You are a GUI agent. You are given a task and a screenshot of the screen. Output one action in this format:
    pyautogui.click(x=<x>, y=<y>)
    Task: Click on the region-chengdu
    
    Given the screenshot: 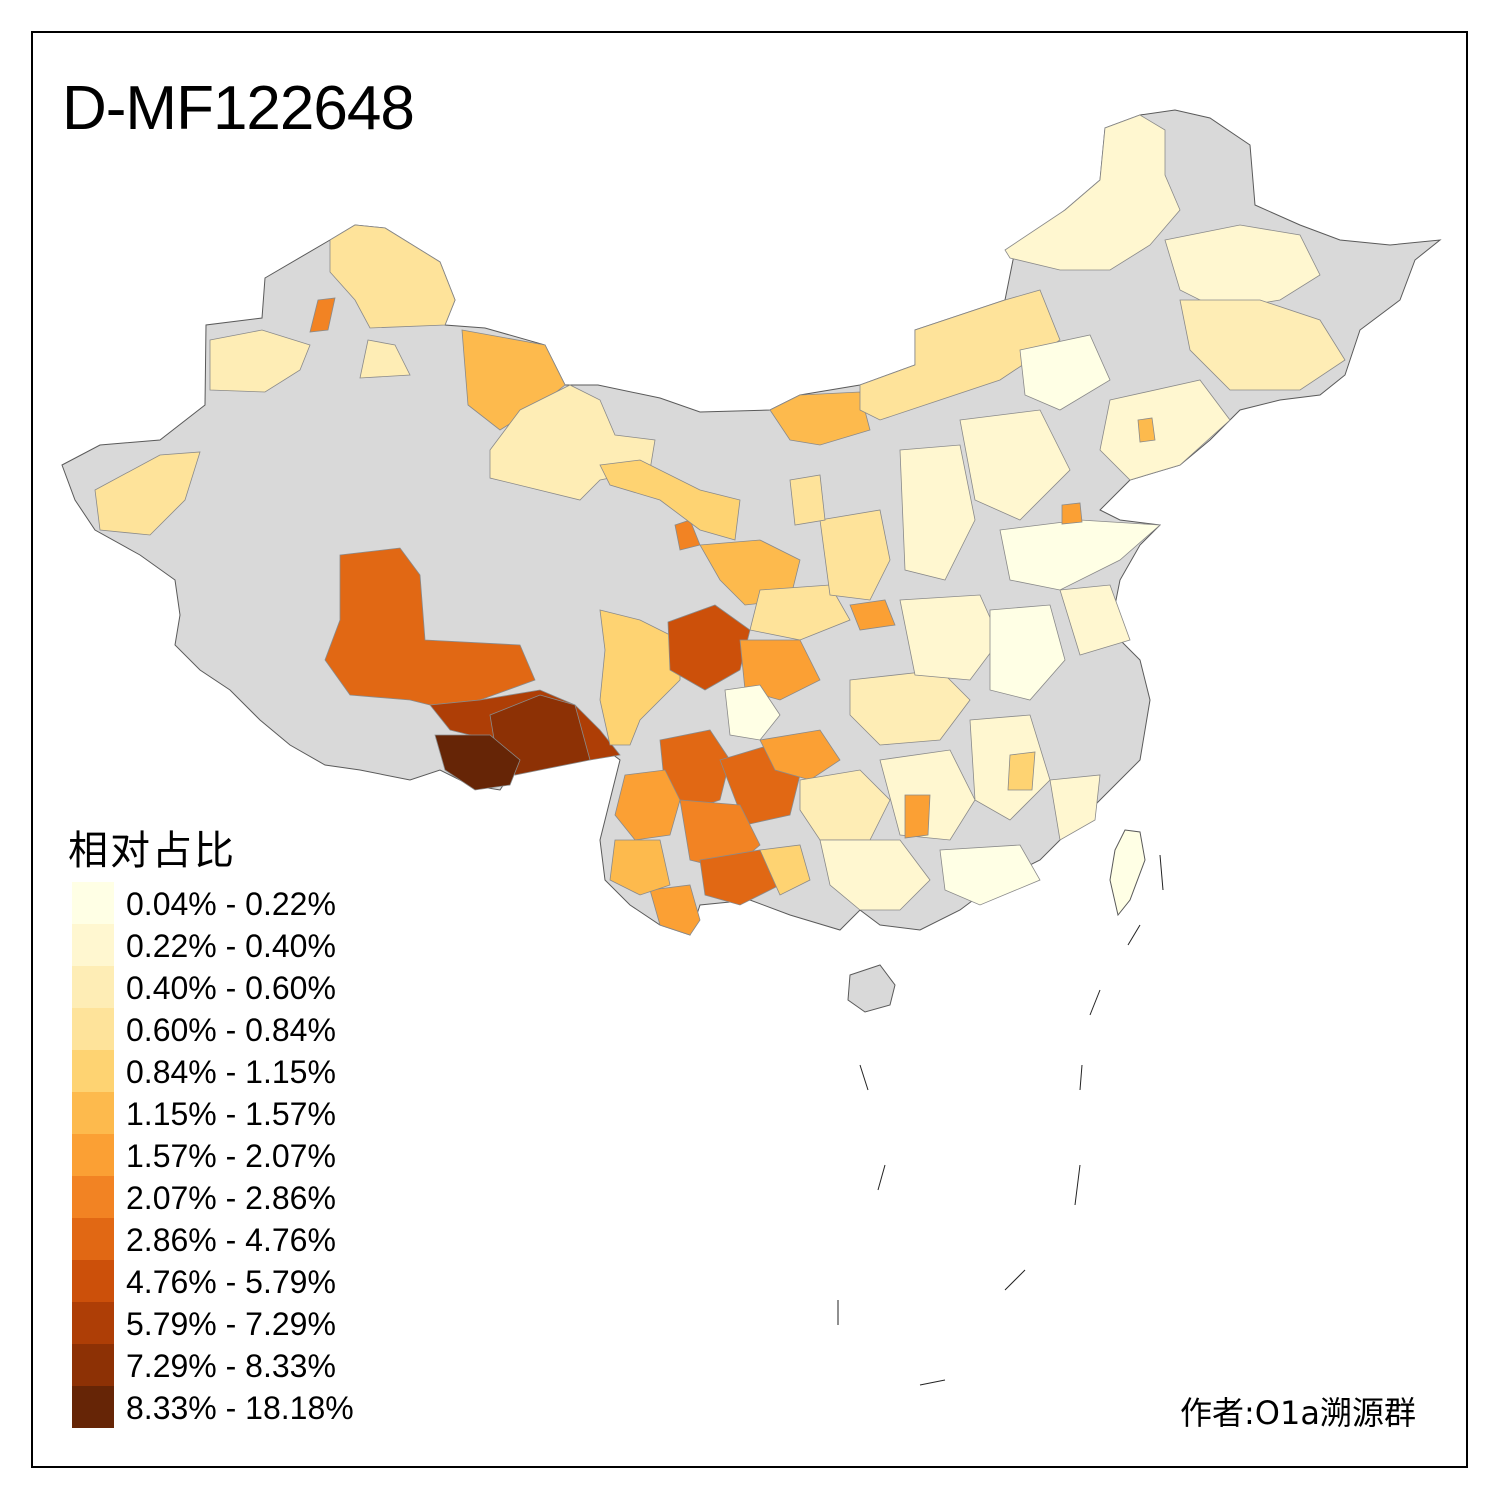 What is the action you would take?
    pyautogui.click(x=752, y=712)
    